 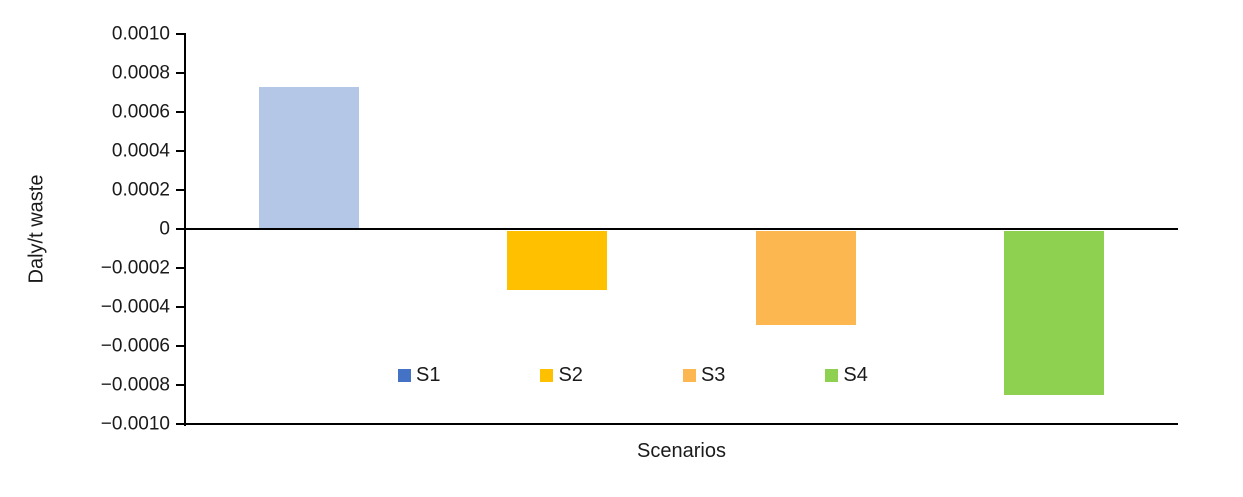 What do you see at coordinates (681, 229) in the screenshot?
I see `zero-baseline` at bounding box center [681, 229].